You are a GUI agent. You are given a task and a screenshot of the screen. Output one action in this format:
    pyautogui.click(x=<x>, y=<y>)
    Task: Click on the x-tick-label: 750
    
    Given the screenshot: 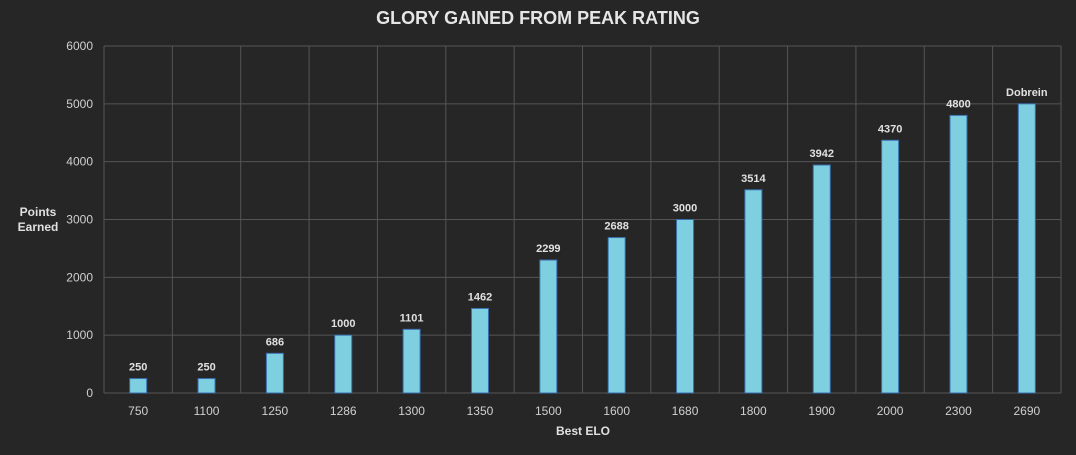 What is the action you would take?
    pyautogui.click(x=138, y=411)
    